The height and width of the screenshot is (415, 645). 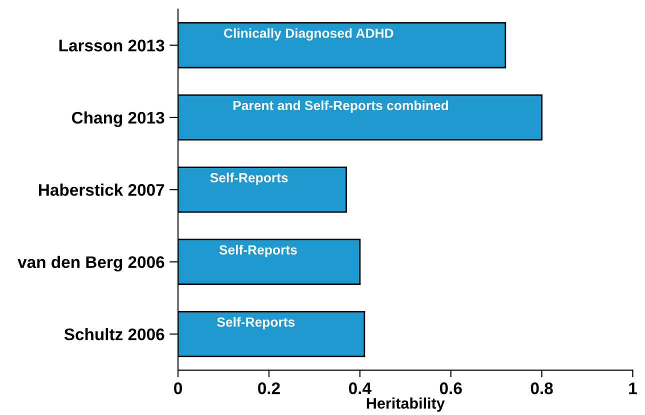 What do you see at coordinates (269, 388) in the screenshot?
I see `x-tick-label: 0.2` at bounding box center [269, 388].